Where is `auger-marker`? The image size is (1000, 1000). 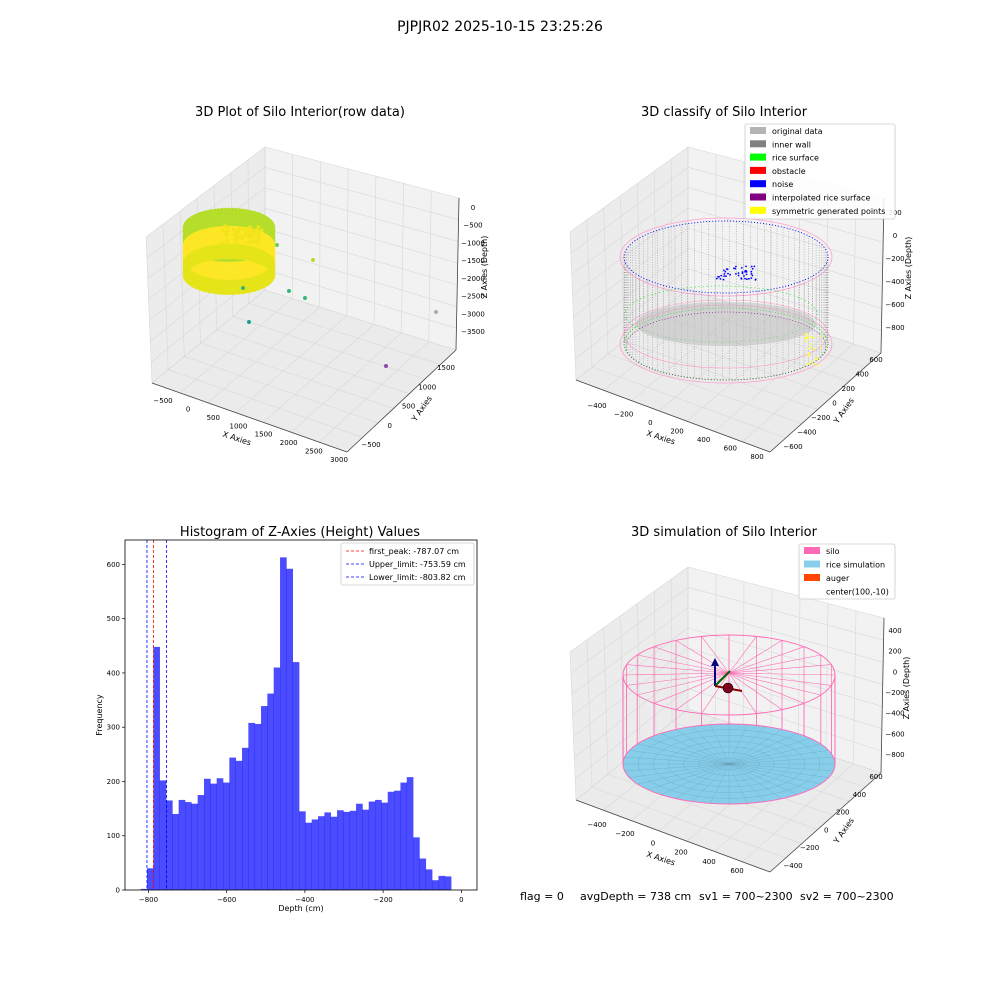 auger-marker is located at coordinates (728, 688).